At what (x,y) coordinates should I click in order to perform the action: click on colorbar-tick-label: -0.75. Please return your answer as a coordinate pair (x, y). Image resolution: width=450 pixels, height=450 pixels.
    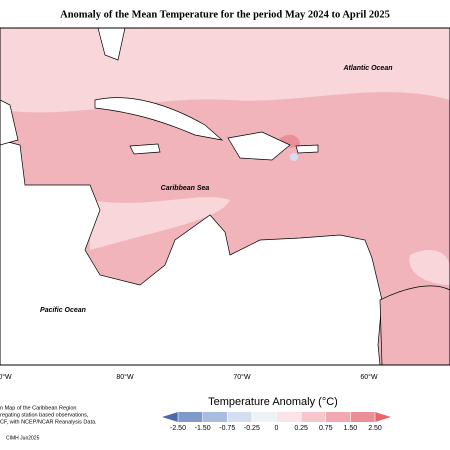
    Looking at the image, I should click on (227, 428).